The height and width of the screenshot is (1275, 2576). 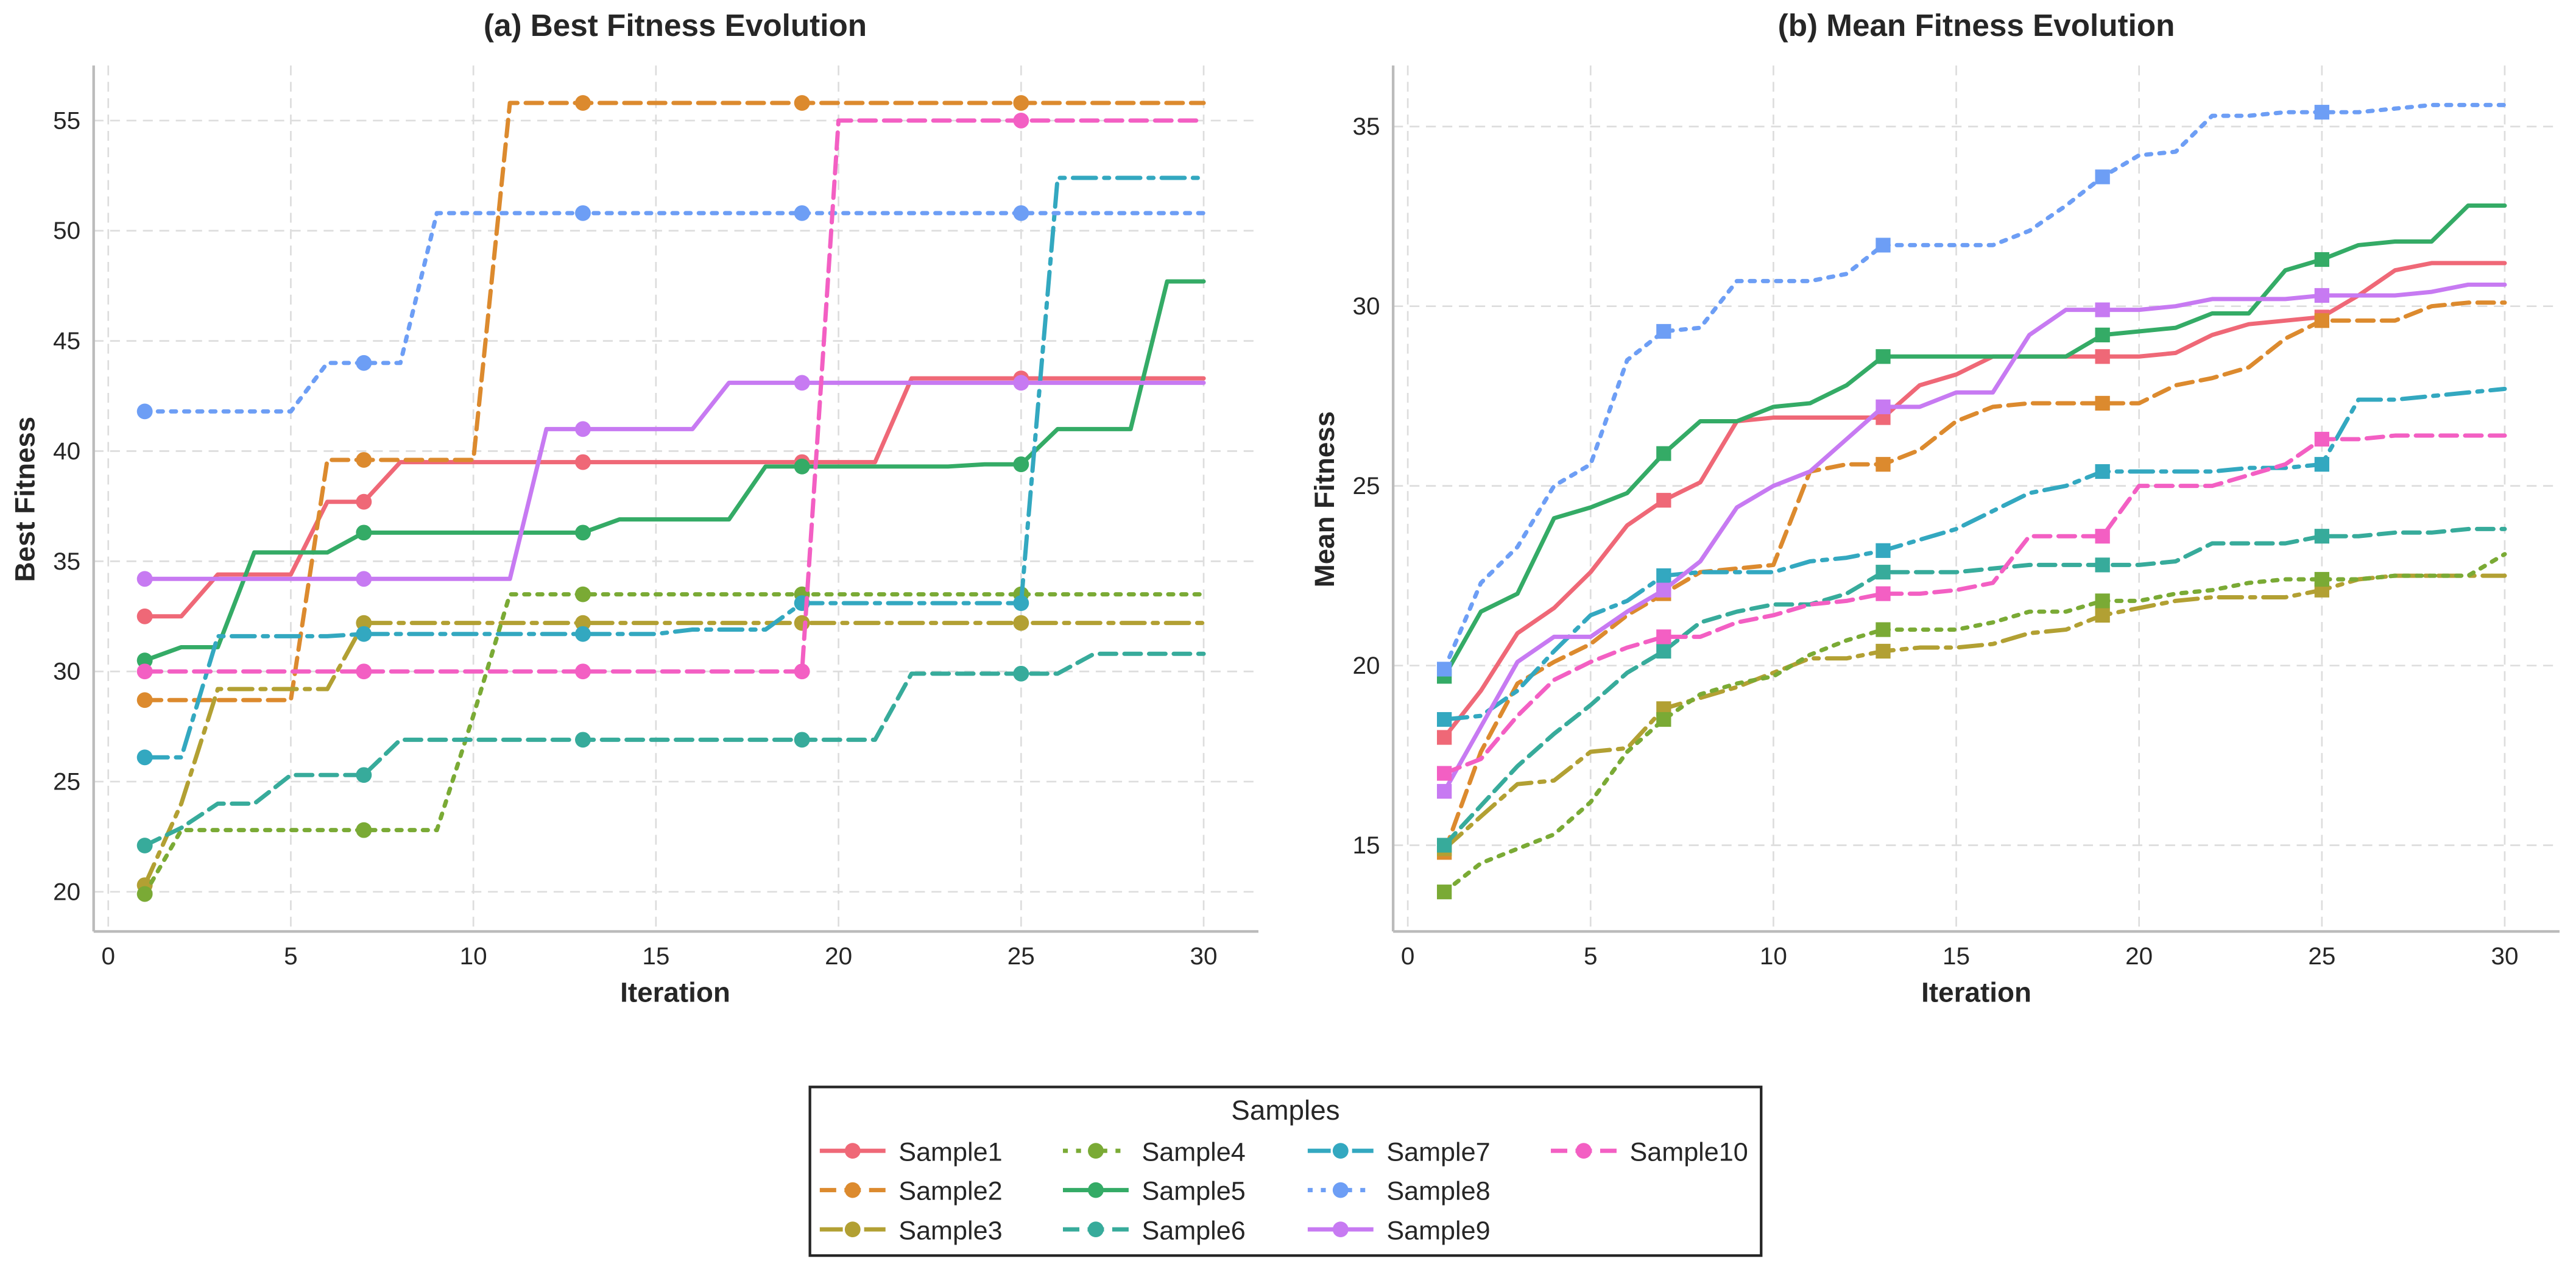 I want to click on chart-b-series-line-sample6, so click(x=1974, y=687).